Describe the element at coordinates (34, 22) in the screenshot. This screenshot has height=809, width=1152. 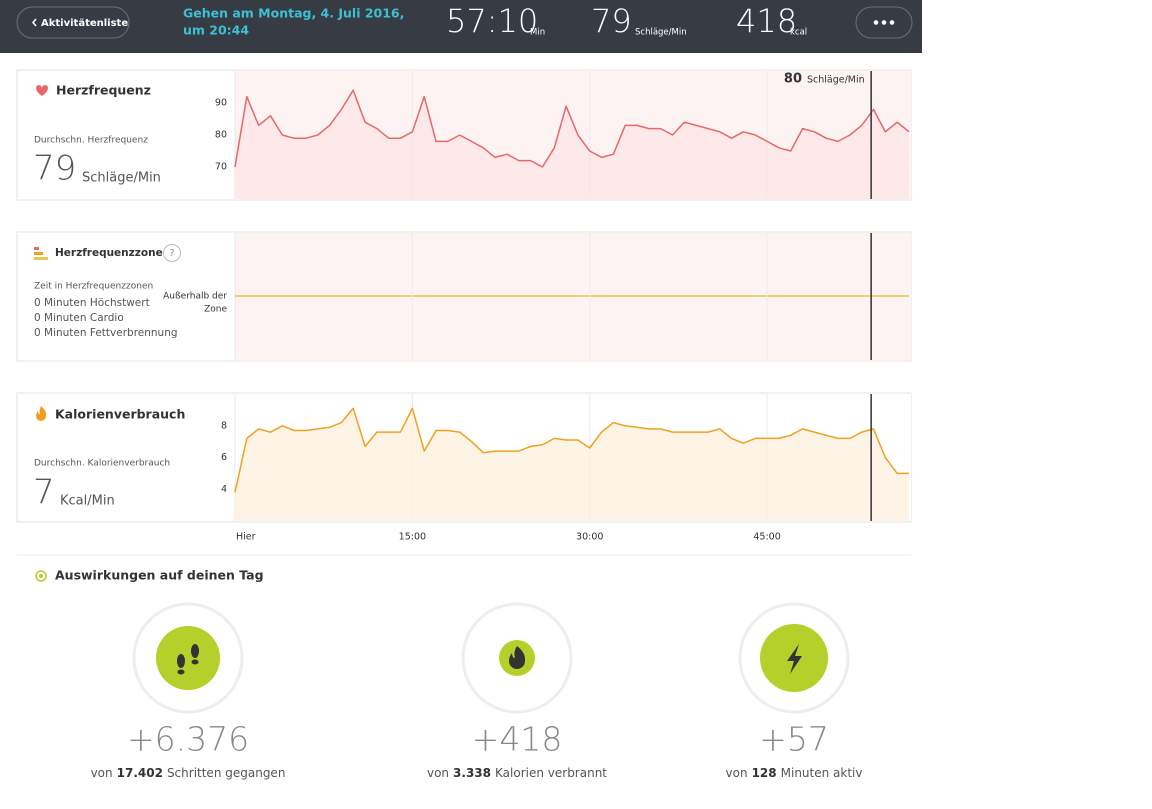
I see `back-icon` at that location.